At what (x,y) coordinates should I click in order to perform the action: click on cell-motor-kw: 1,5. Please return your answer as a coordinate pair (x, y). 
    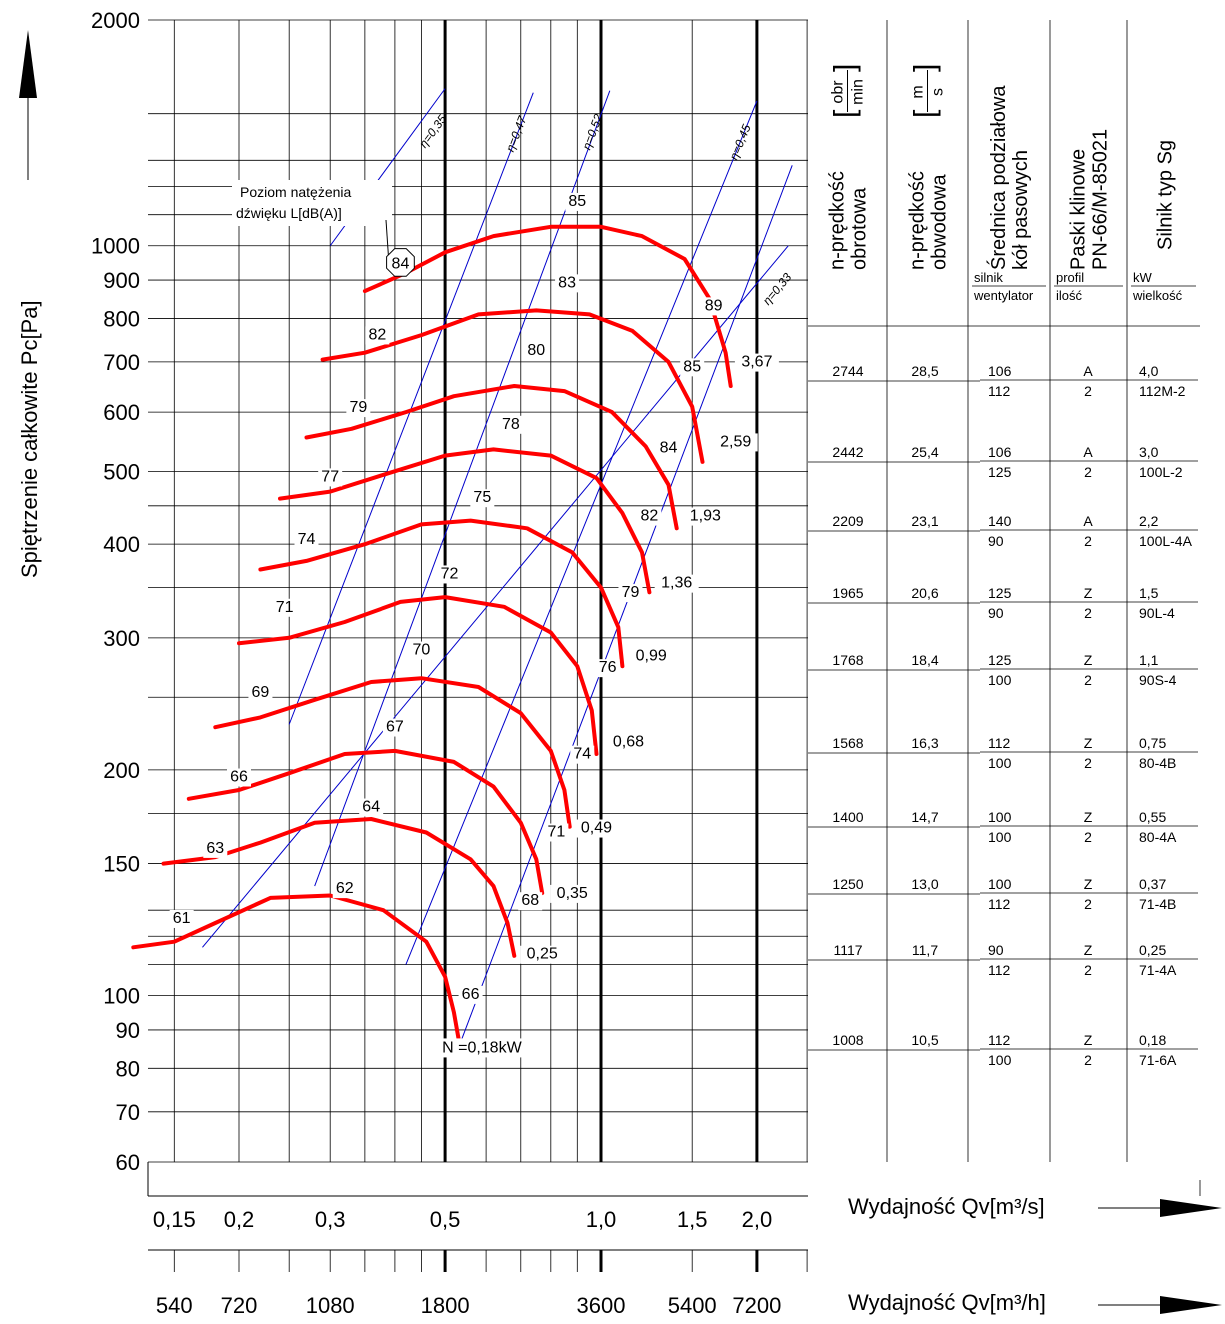
    Looking at the image, I should click on (1149, 593).